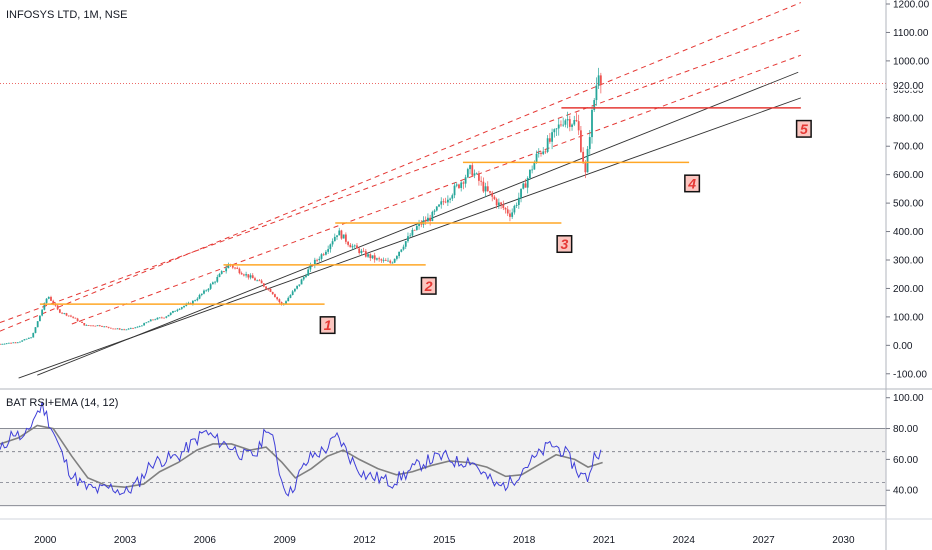  Describe the element at coordinates (604, 540) in the screenshot. I see `time-tick-label: 2021` at that location.